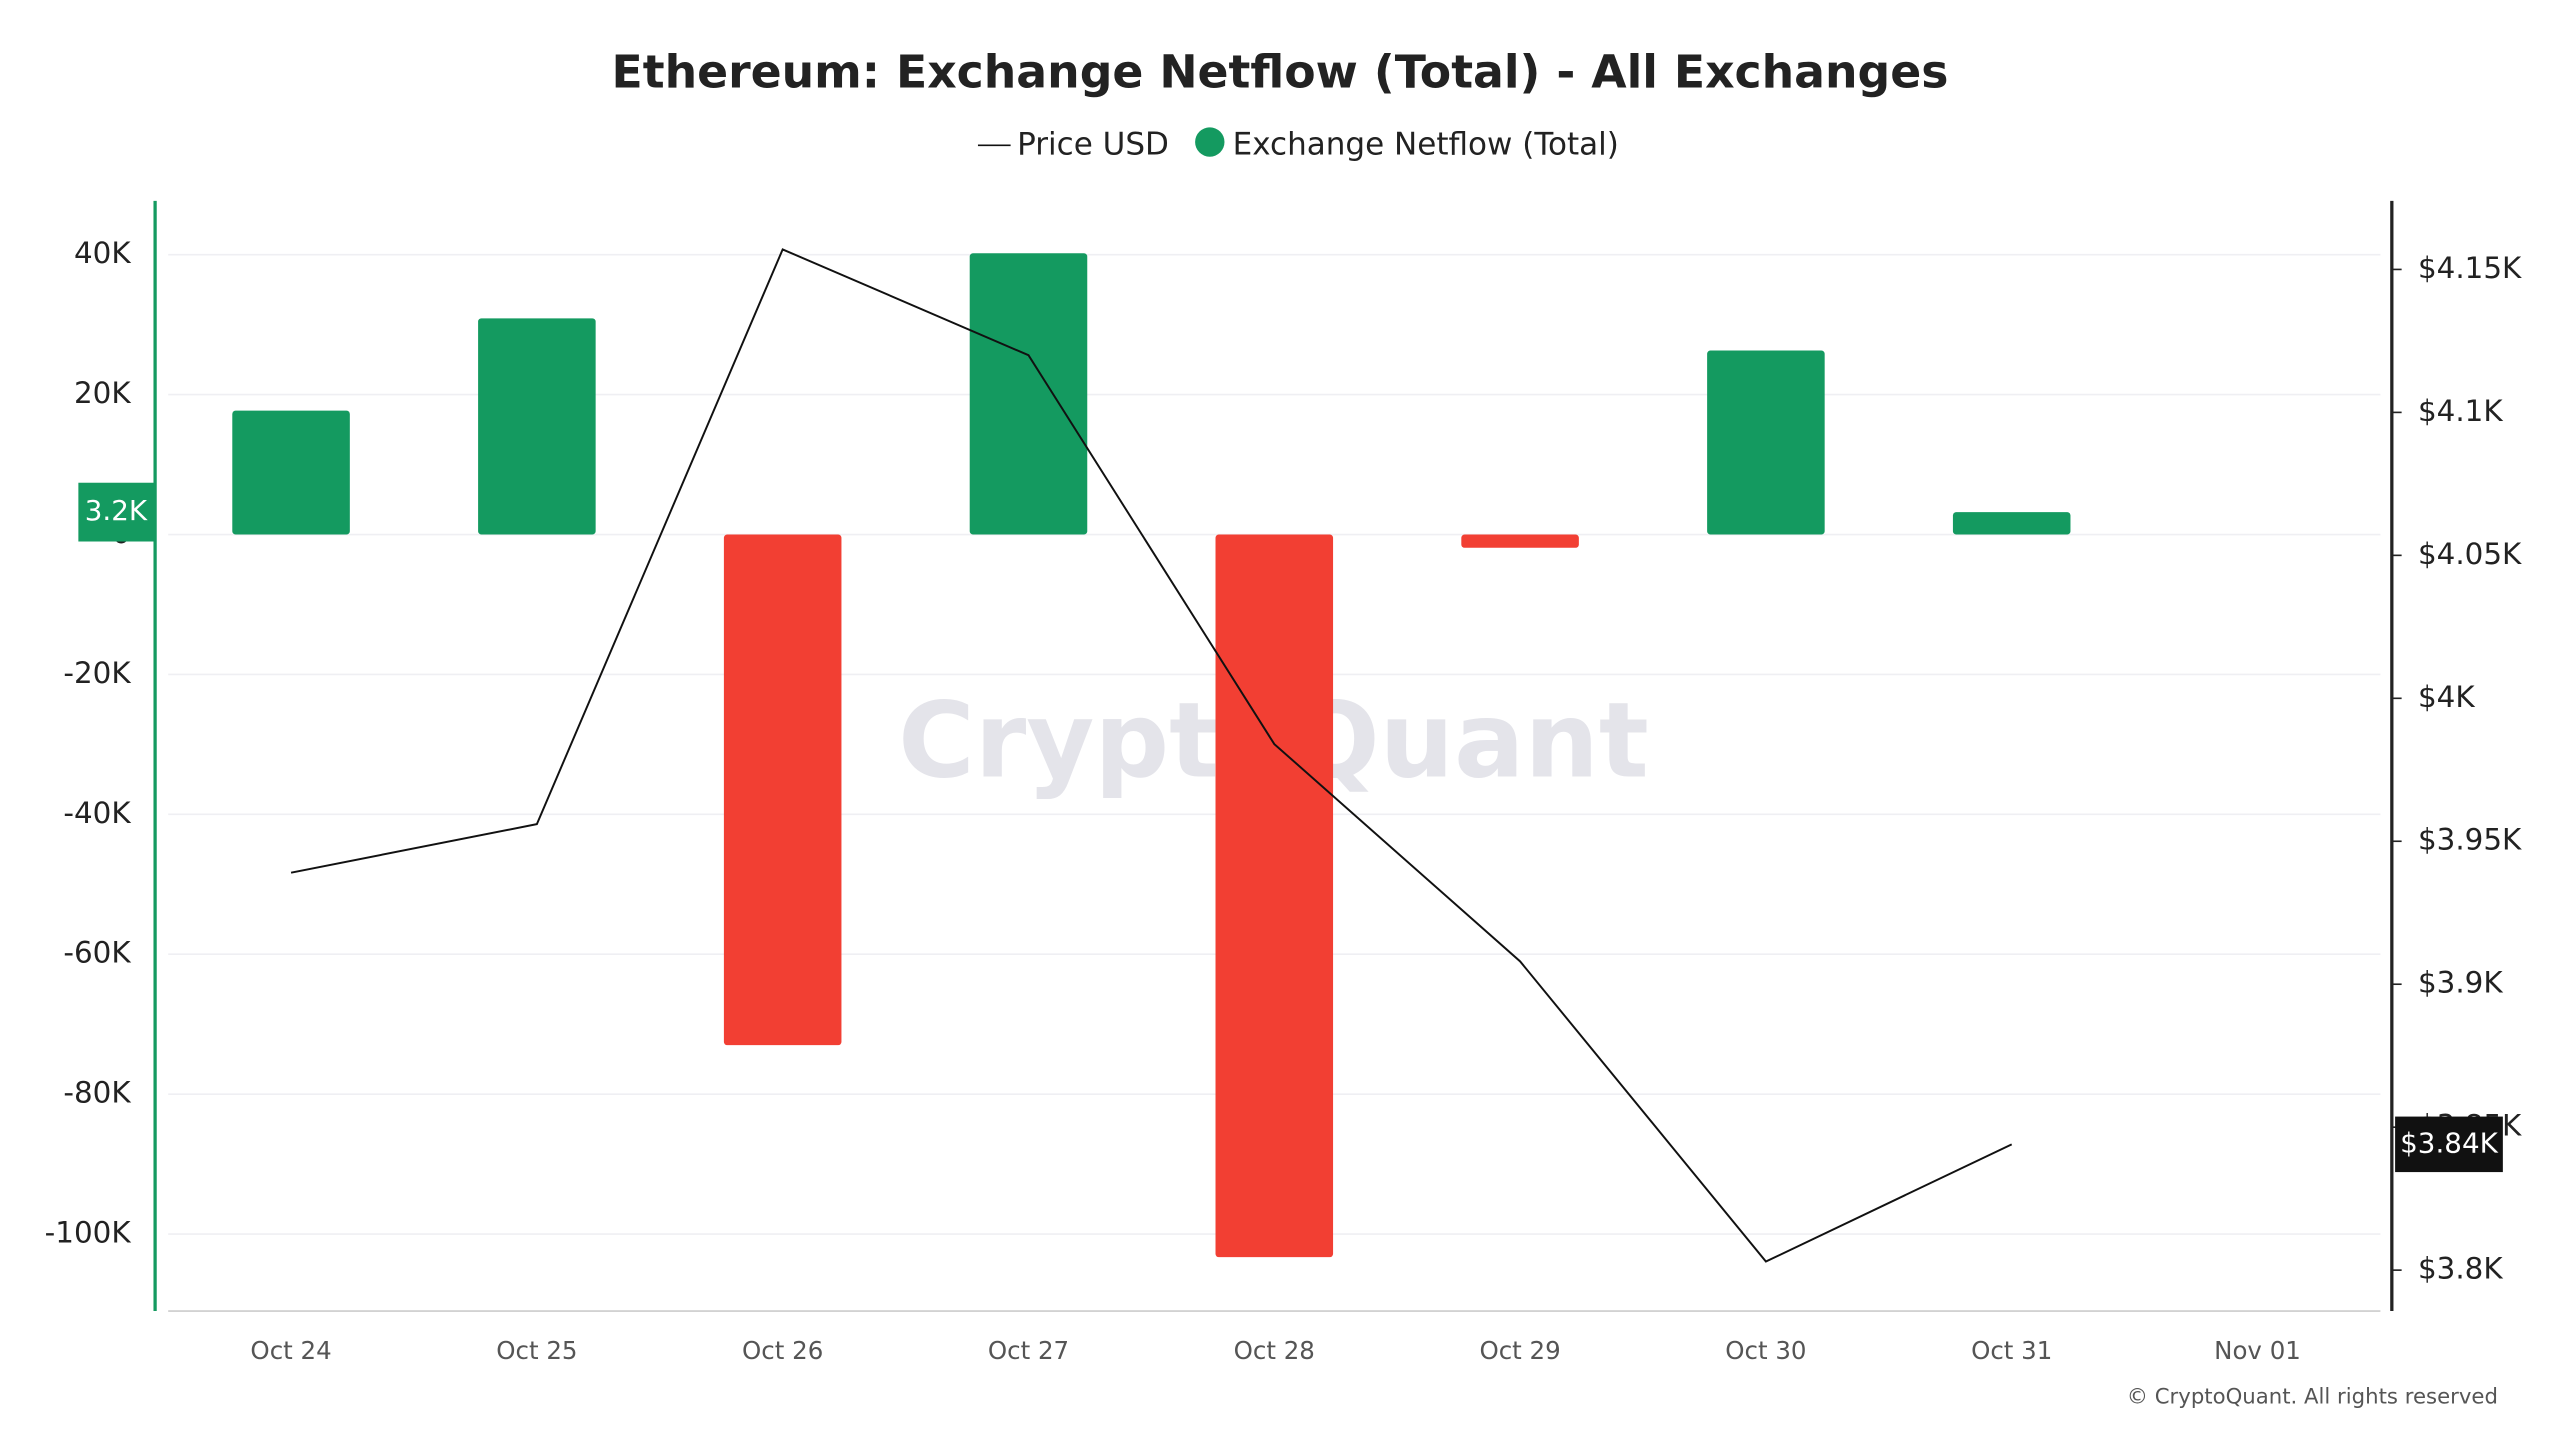 This screenshot has height=1440, width=2560. What do you see at coordinates (1210, 142) in the screenshot?
I see `legend-dot` at bounding box center [1210, 142].